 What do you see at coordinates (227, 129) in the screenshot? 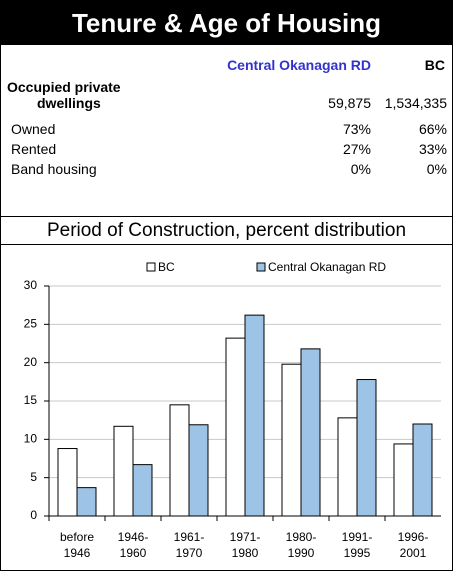
I see `table-row: Owned 73% 66%` at bounding box center [227, 129].